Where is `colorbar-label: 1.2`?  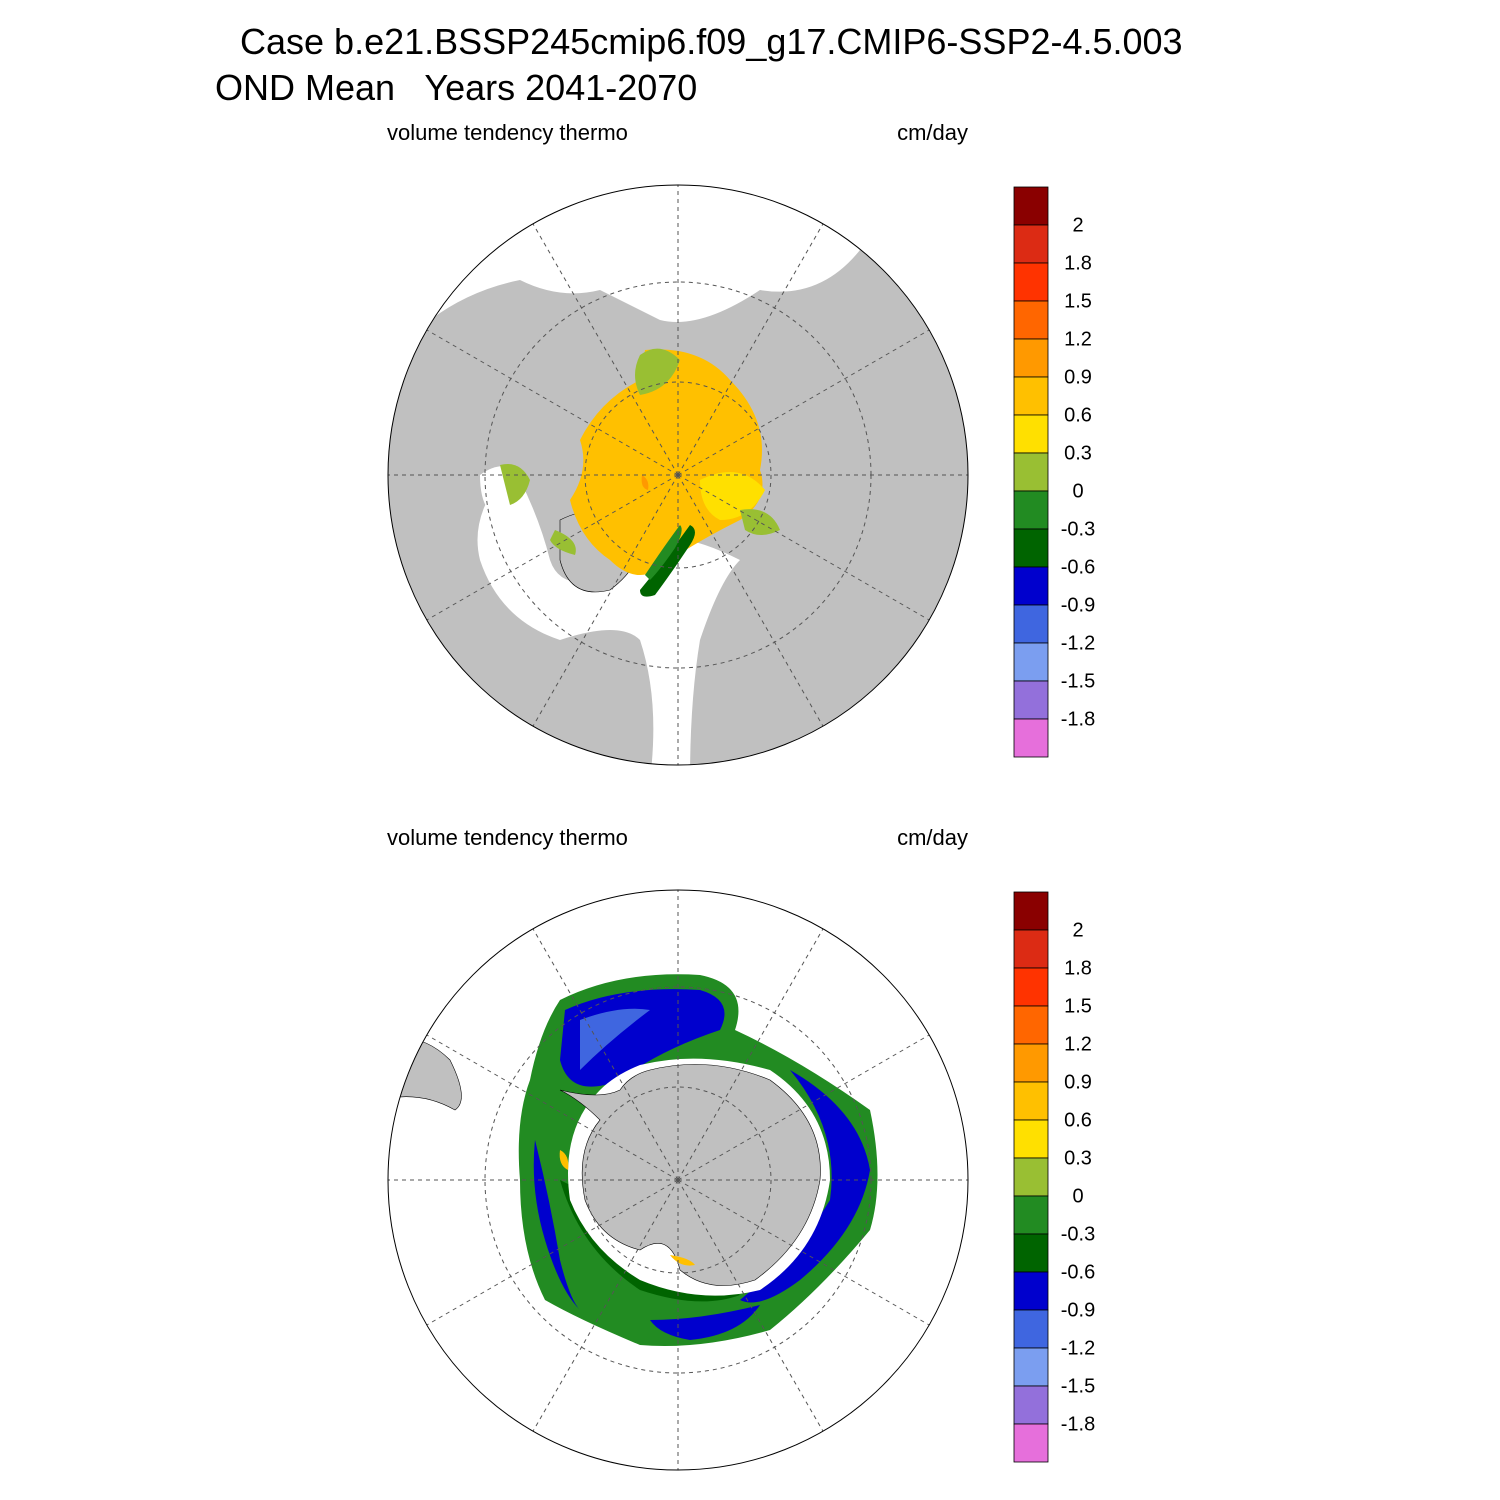
colorbar-label: 1.2 is located at coordinates (1078, 1044).